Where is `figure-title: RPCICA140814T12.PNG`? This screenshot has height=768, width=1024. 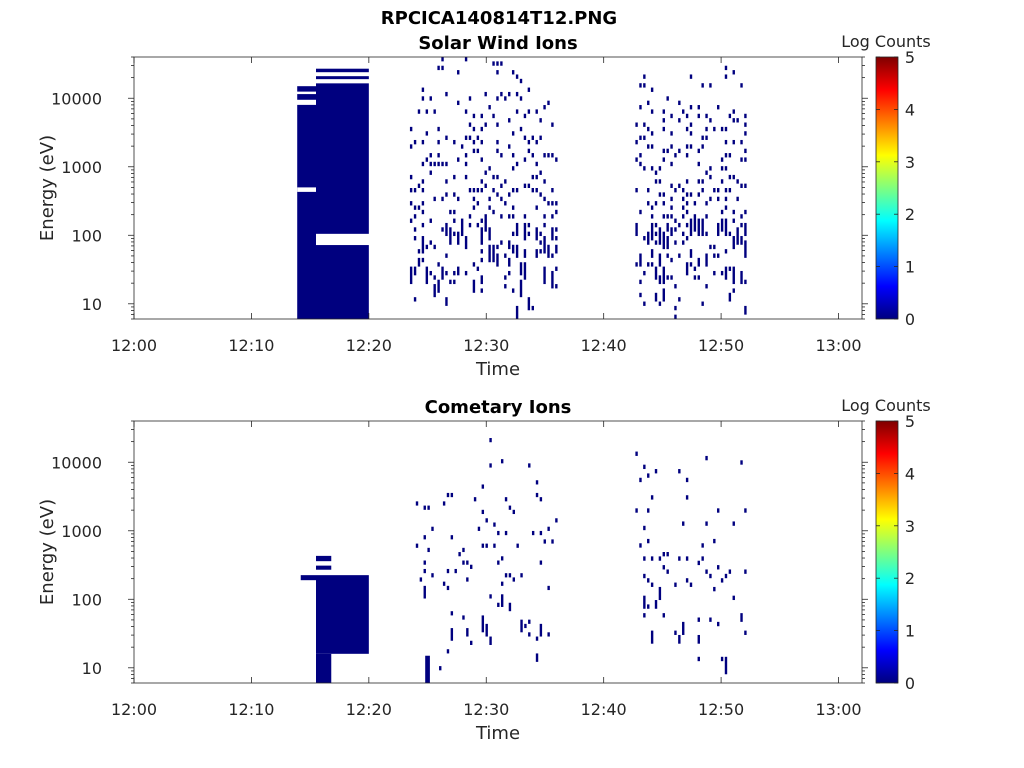 figure-title: RPCICA140814T12.PNG is located at coordinates (499, 18).